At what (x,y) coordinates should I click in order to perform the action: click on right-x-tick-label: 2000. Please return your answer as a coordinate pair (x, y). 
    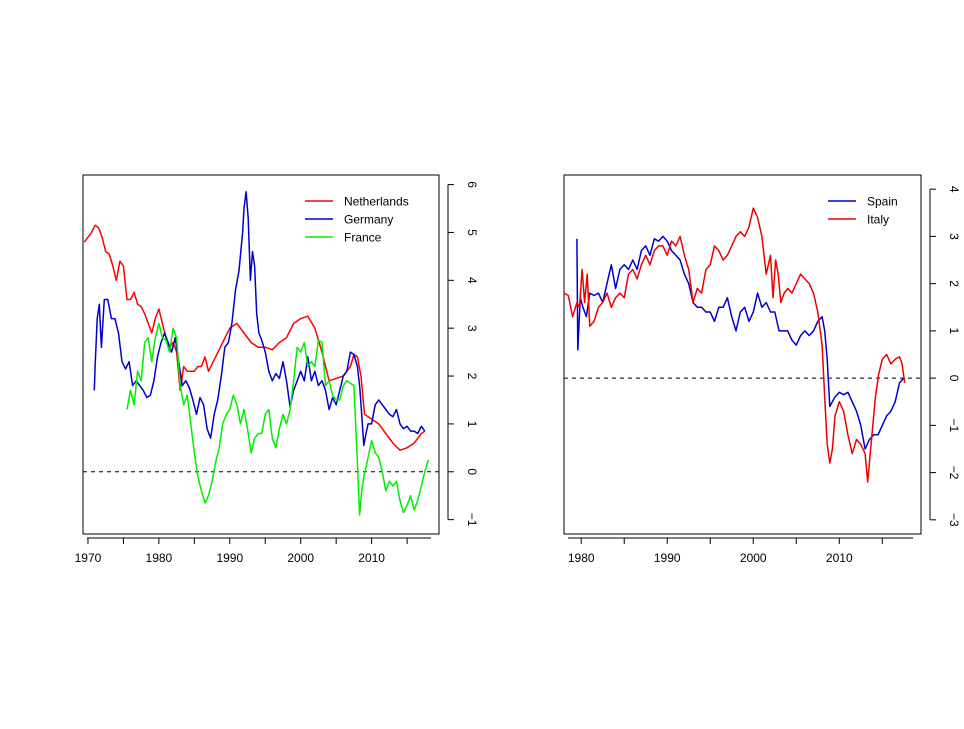
    Looking at the image, I should click on (753, 558).